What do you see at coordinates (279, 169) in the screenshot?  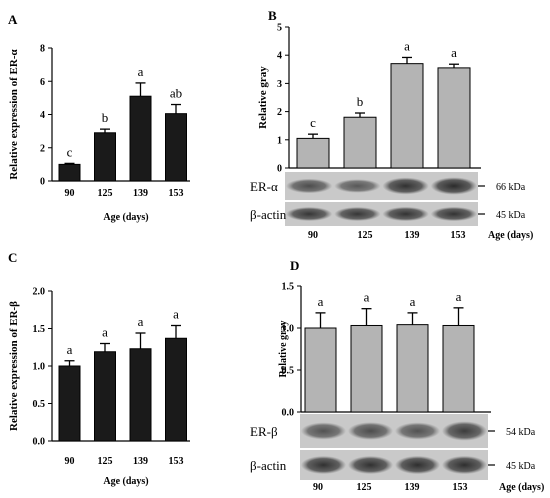 I see `y-tick-label: 0` at bounding box center [279, 169].